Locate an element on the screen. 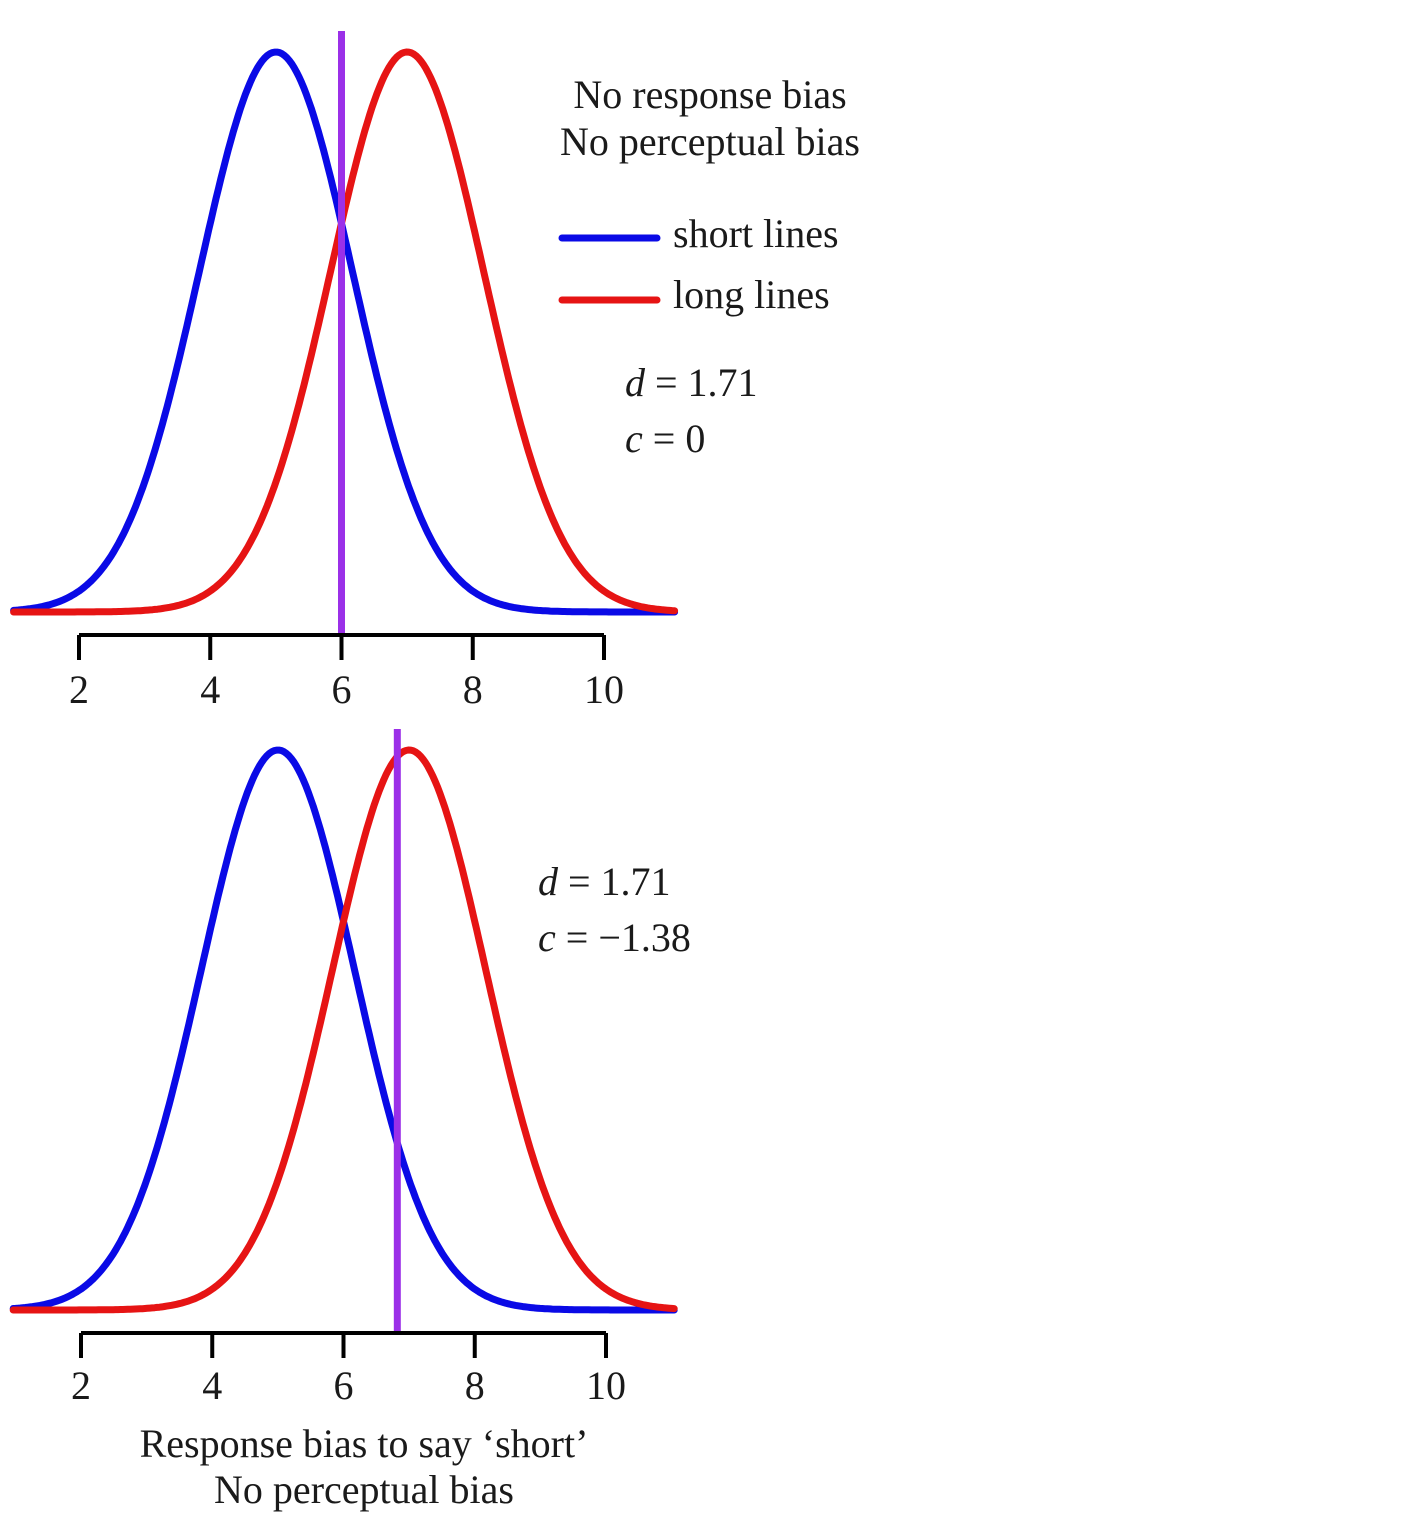 This screenshot has height=1516, width=1427. bottom-c-stat: c = −1.38 is located at coordinates (614, 937).